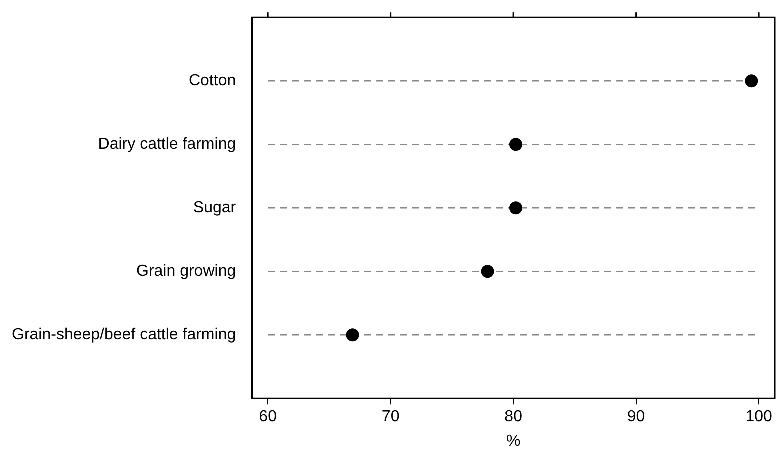 The height and width of the screenshot is (459, 782). I want to click on y-tick-label: Grain-sheep/beef cattle farming, so click(124, 335).